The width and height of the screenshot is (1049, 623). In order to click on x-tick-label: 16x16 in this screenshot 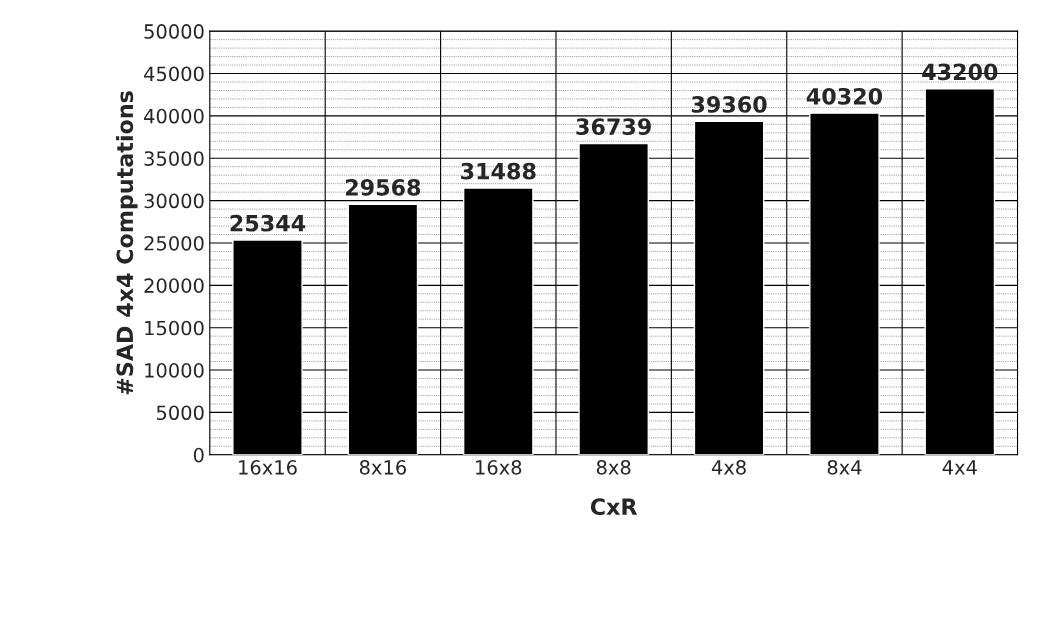, I will do `click(268, 467)`.